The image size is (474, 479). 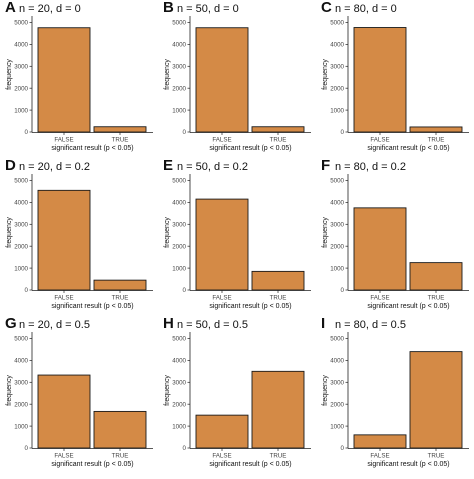 I want to click on panel-title-b: n = 50, d = 0, so click(x=208, y=9).